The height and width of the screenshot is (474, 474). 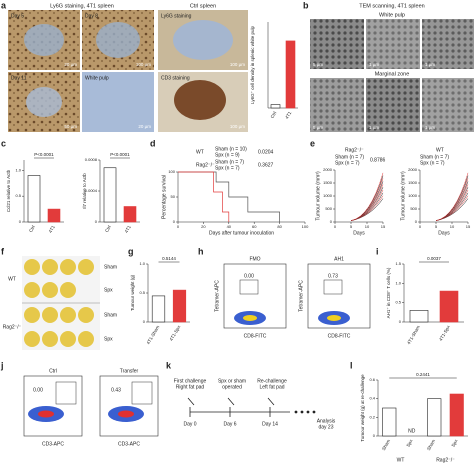 I want to click on legend-group: WT, so click(x=200, y=152).